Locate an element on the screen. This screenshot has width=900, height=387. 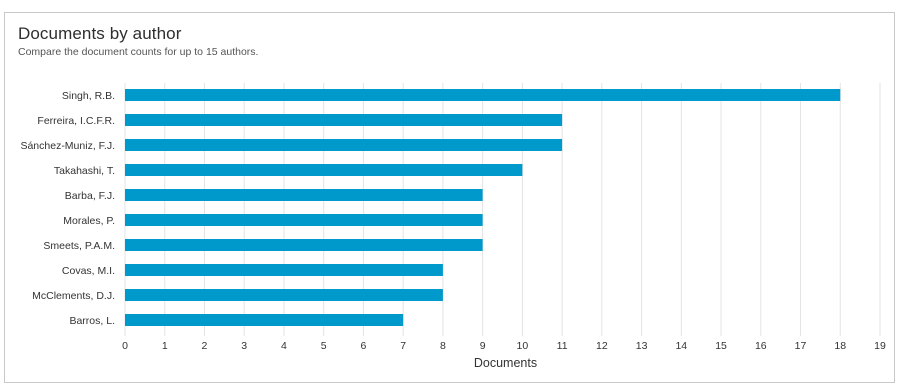
x-tick-label: 8 is located at coordinates (443, 346).